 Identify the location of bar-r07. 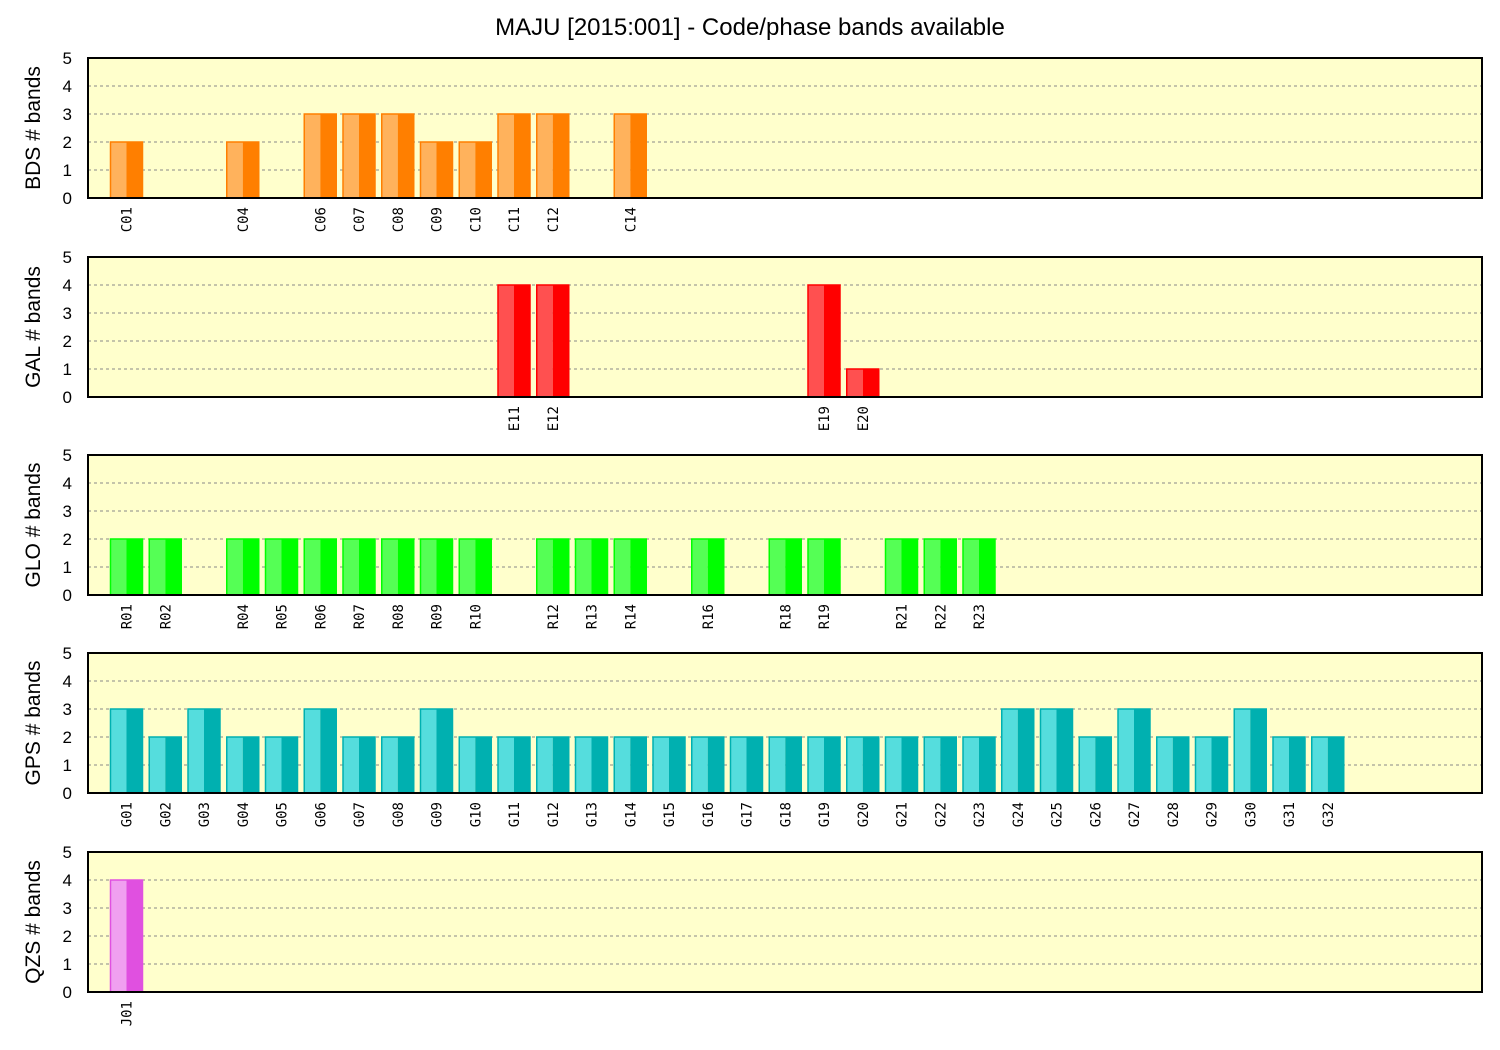
(359, 567).